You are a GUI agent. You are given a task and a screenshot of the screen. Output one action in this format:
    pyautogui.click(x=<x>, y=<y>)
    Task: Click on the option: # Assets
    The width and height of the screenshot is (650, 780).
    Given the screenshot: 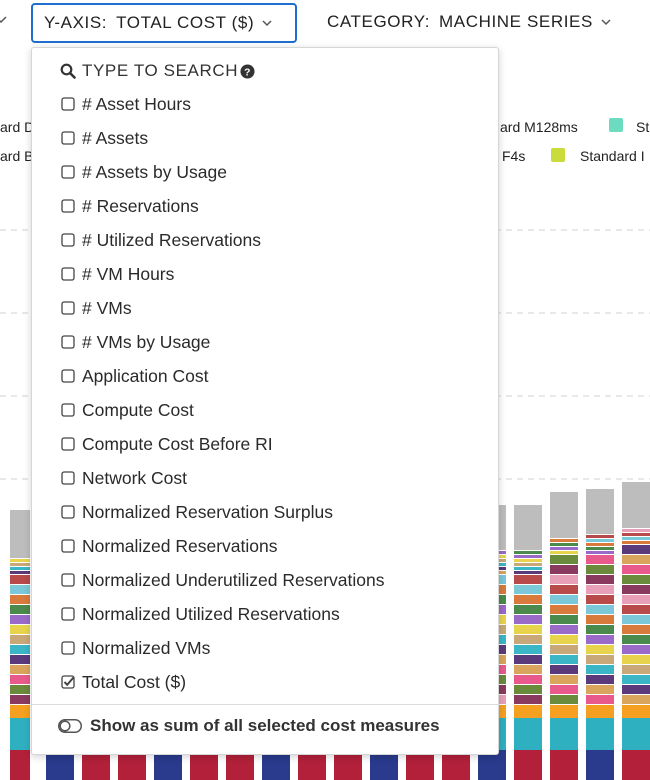 What is the action you would take?
    pyautogui.click(x=104, y=138)
    